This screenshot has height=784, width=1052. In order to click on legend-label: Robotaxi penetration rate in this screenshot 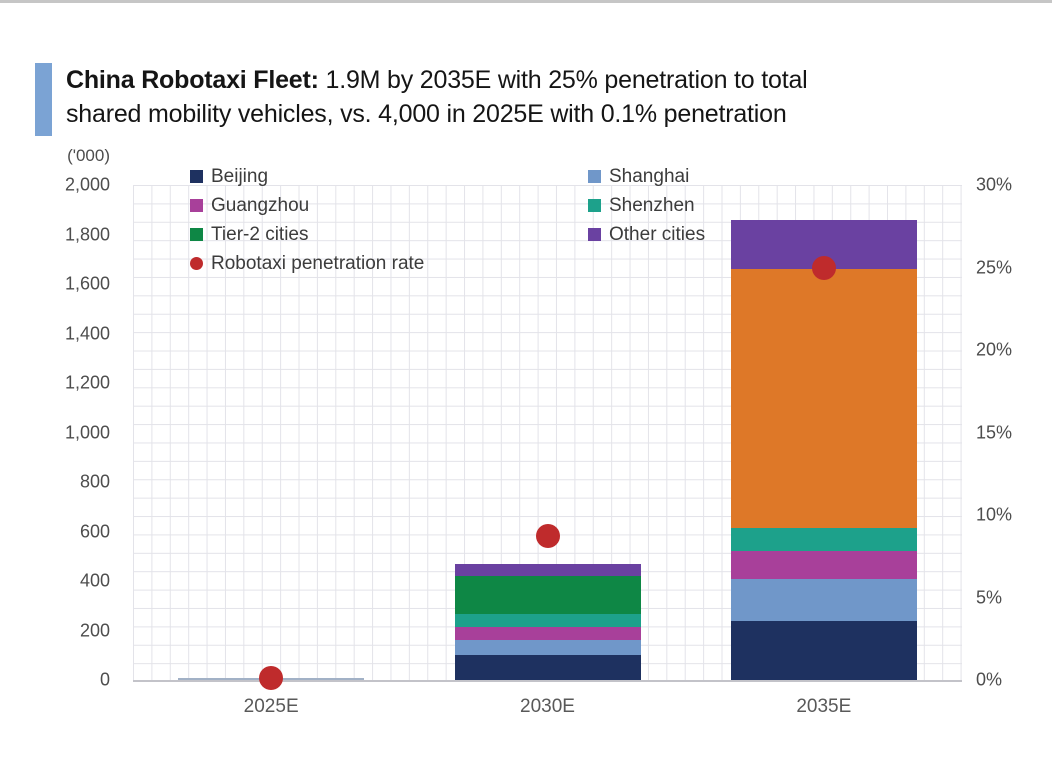, I will do `click(318, 263)`.